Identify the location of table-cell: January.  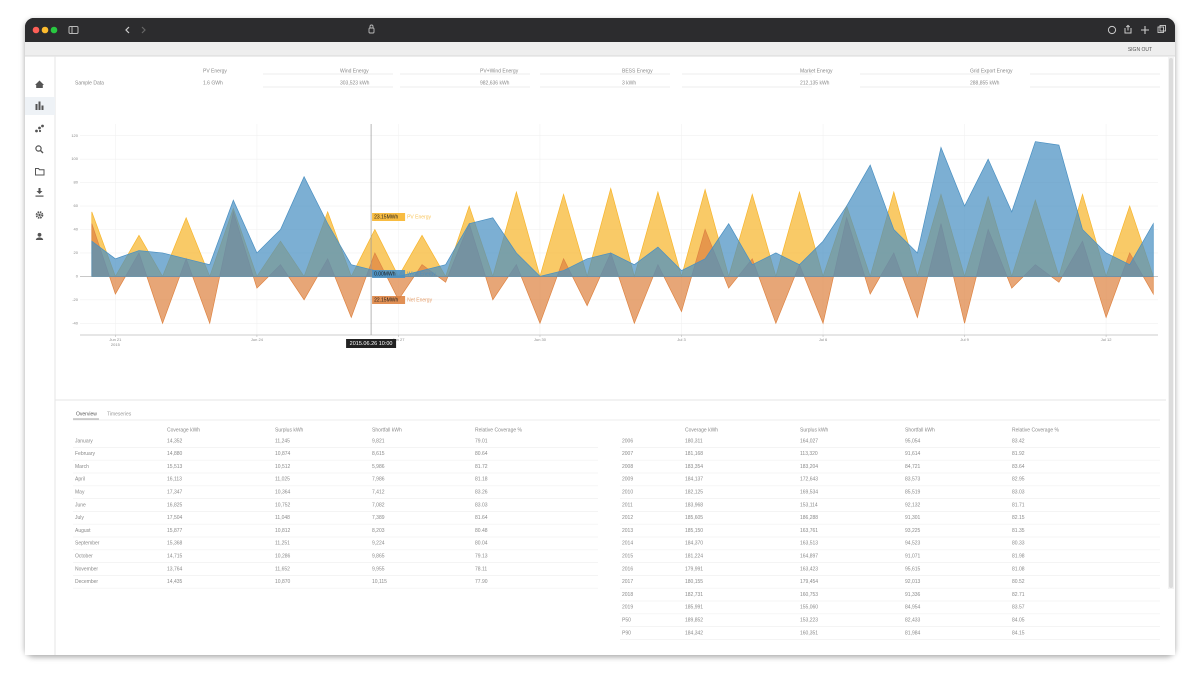
(84, 441).